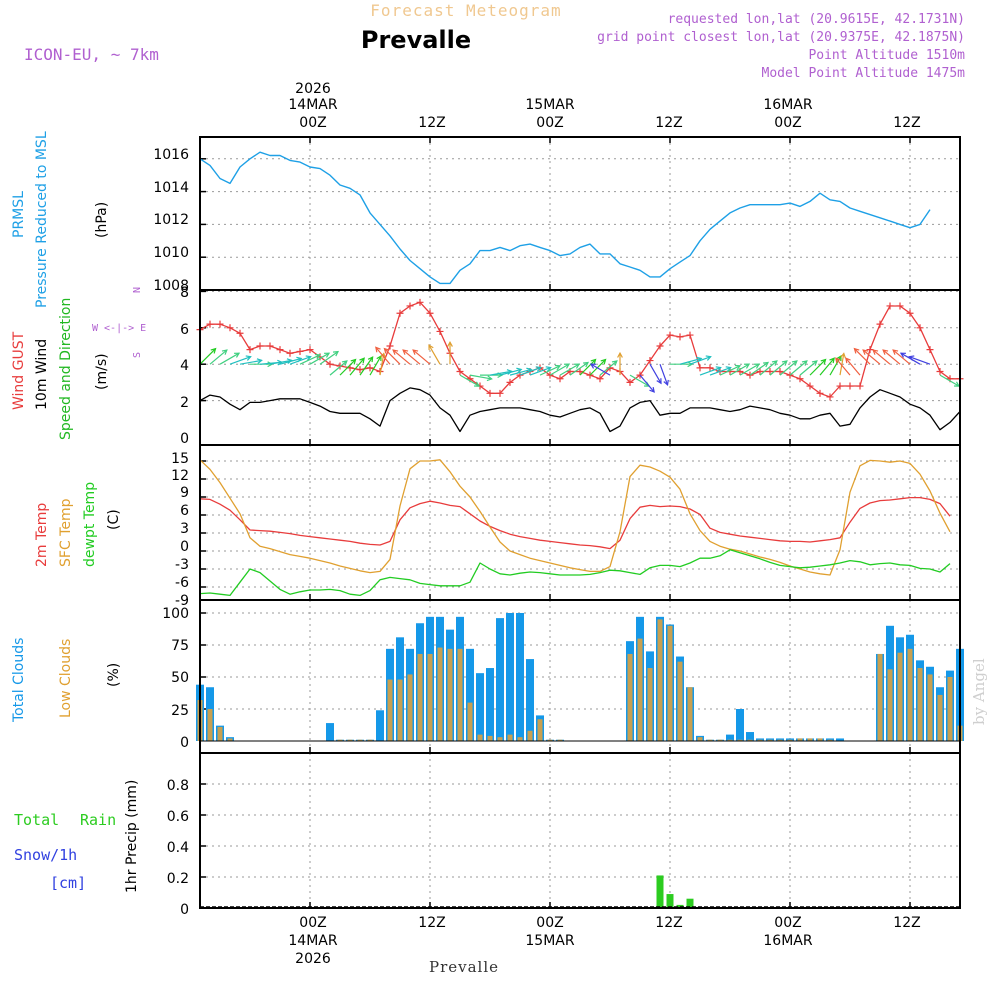 The image size is (1000, 1000). Describe the element at coordinates (184, 529) in the screenshot. I see `y-tick-label: 3` at that location.